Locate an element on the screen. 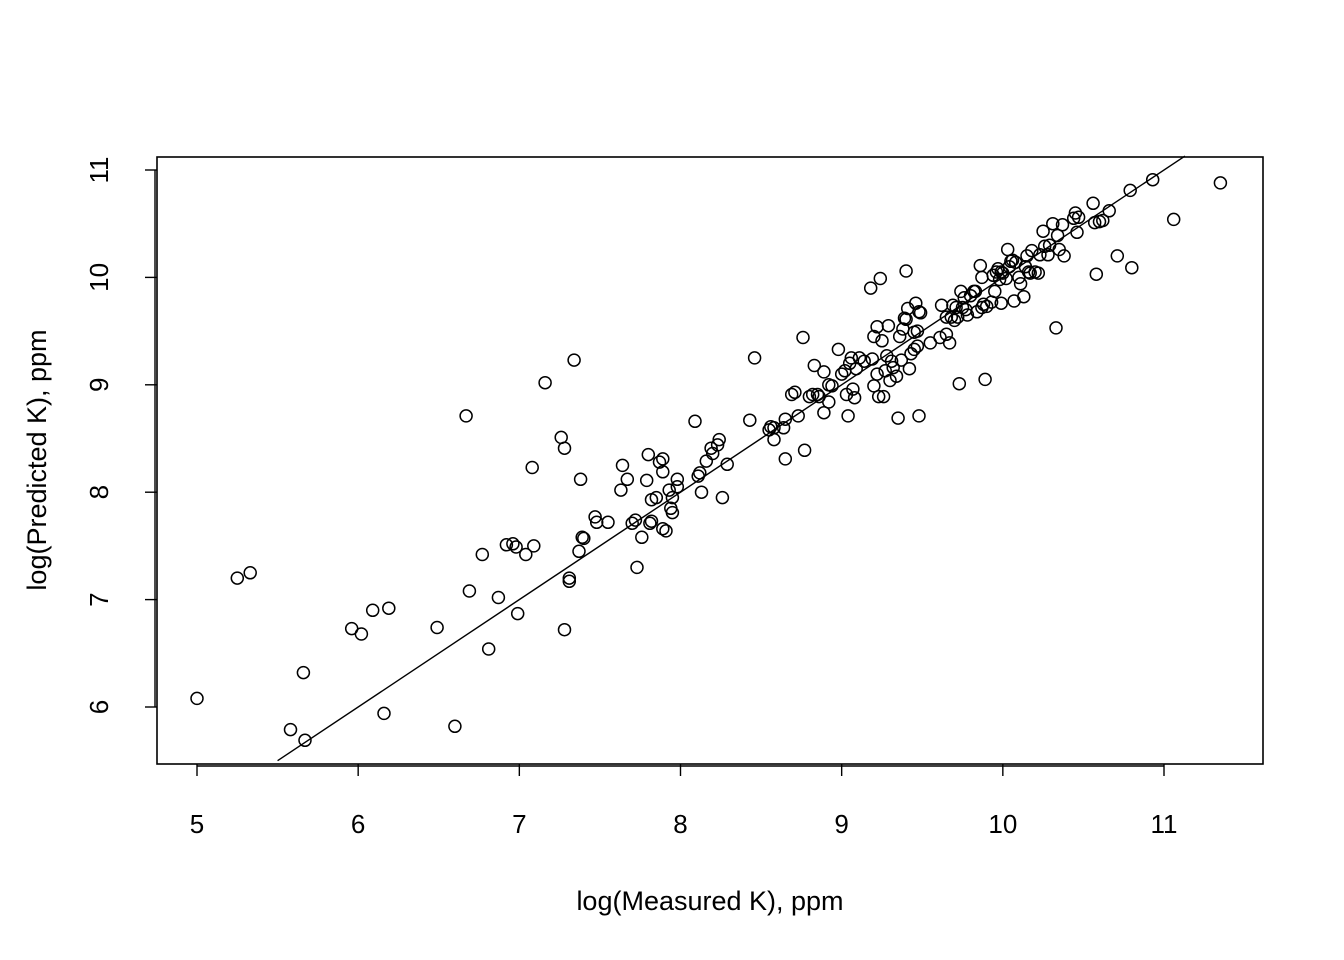  y-tick-label: 8 is located at coordinates (99, 492).